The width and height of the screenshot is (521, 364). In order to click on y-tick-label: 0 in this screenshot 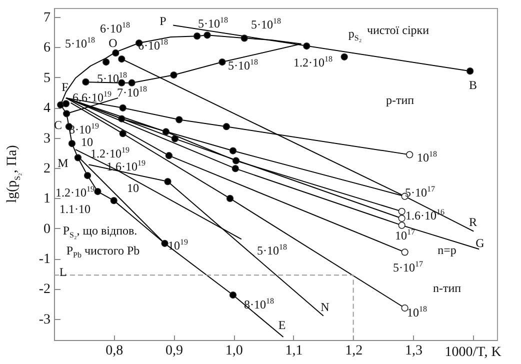, I will do `click(47, 229)`.